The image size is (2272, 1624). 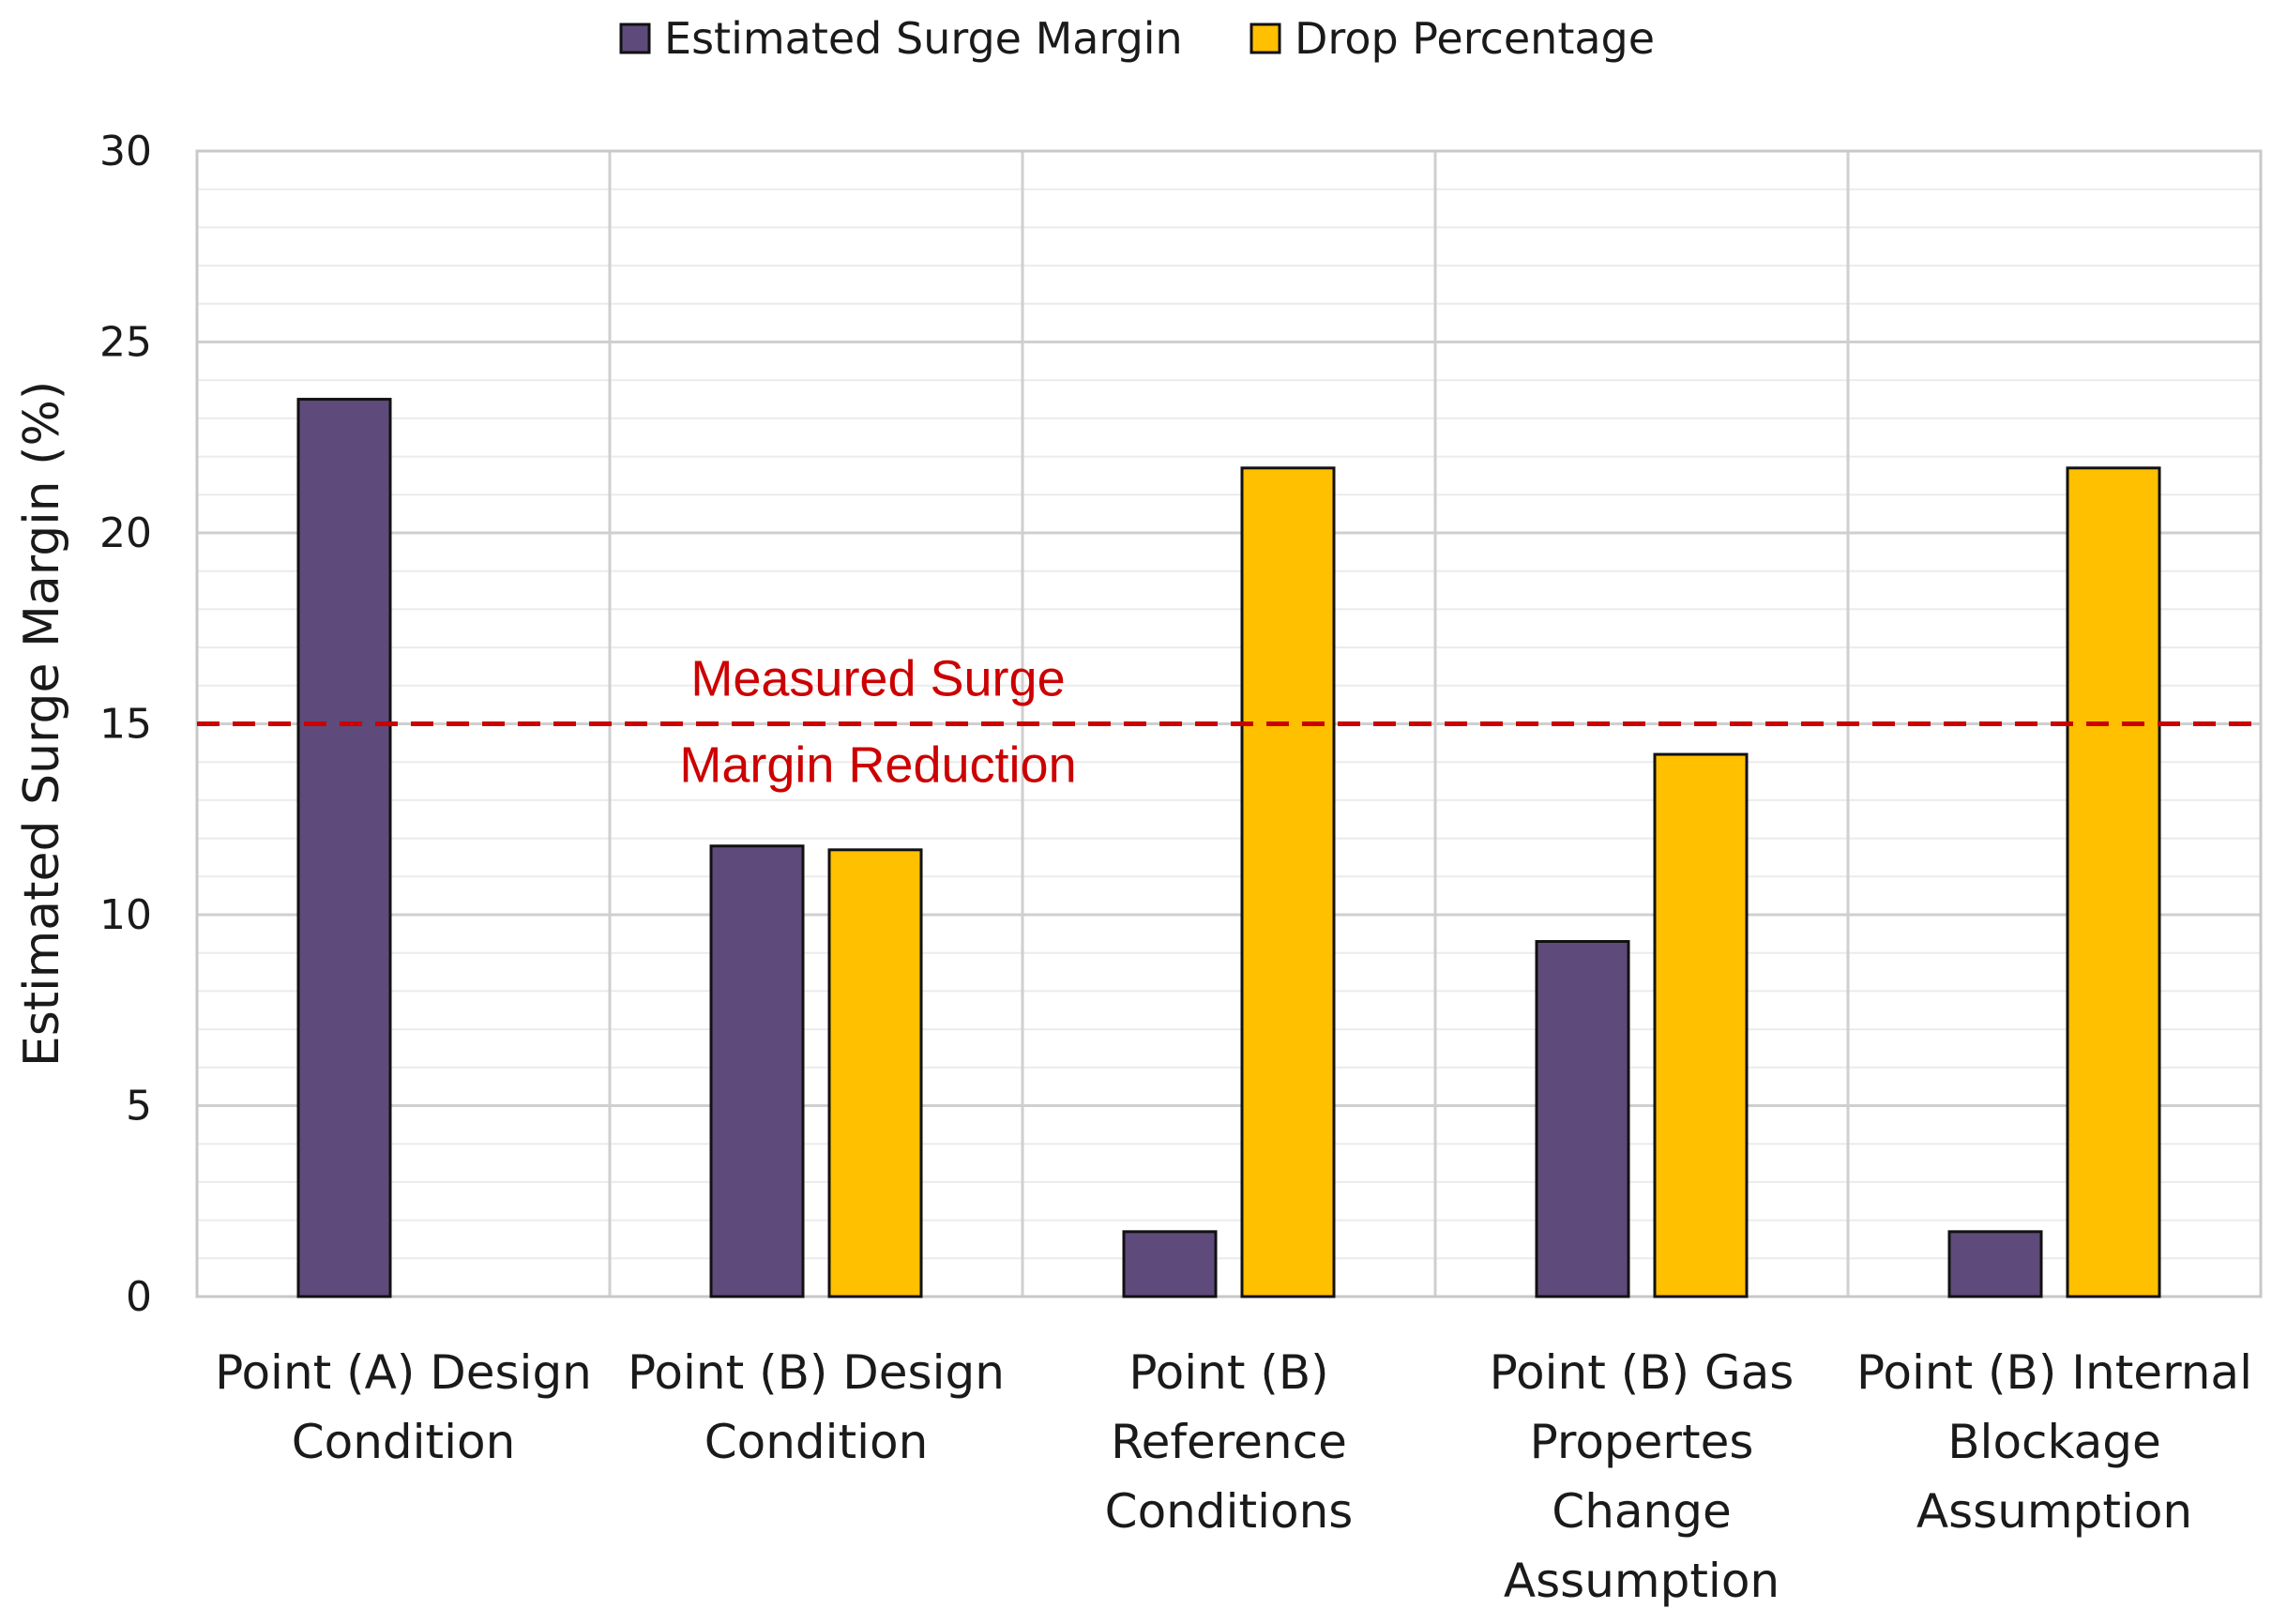 I want to click on y-tick-label: 10, so click(x=126, y=915).